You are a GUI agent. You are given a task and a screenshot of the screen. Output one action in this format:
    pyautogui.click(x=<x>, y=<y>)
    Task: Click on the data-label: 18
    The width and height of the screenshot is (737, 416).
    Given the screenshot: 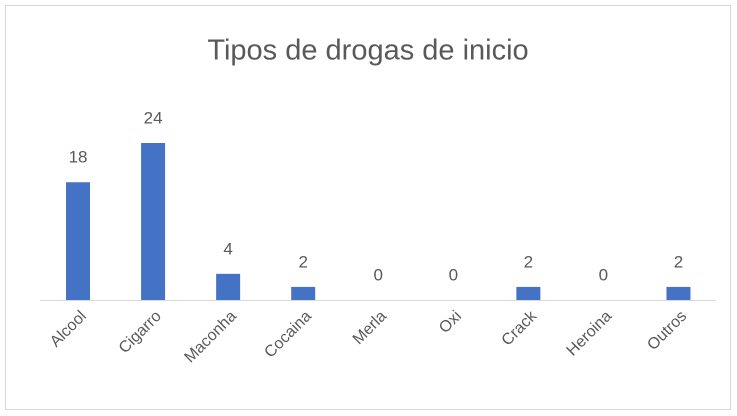 What is the action you would take?
    pyautogui.click(x=78, y=157)
    